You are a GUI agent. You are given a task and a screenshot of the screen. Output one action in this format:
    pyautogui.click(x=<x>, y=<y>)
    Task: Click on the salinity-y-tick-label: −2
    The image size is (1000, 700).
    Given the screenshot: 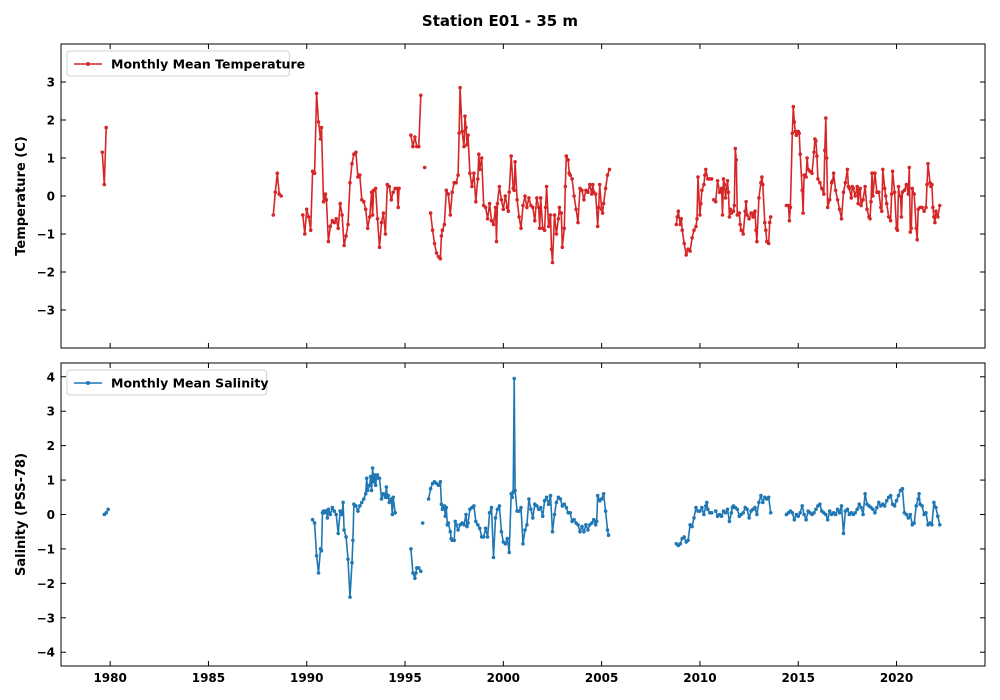 What is the action you would take?
    pyautogui.click(x=46, y=584)
    